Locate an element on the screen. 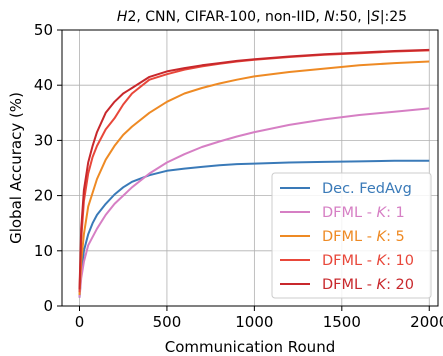  legend-label: DFML - K: 5 is located at coordinates (363, 237).